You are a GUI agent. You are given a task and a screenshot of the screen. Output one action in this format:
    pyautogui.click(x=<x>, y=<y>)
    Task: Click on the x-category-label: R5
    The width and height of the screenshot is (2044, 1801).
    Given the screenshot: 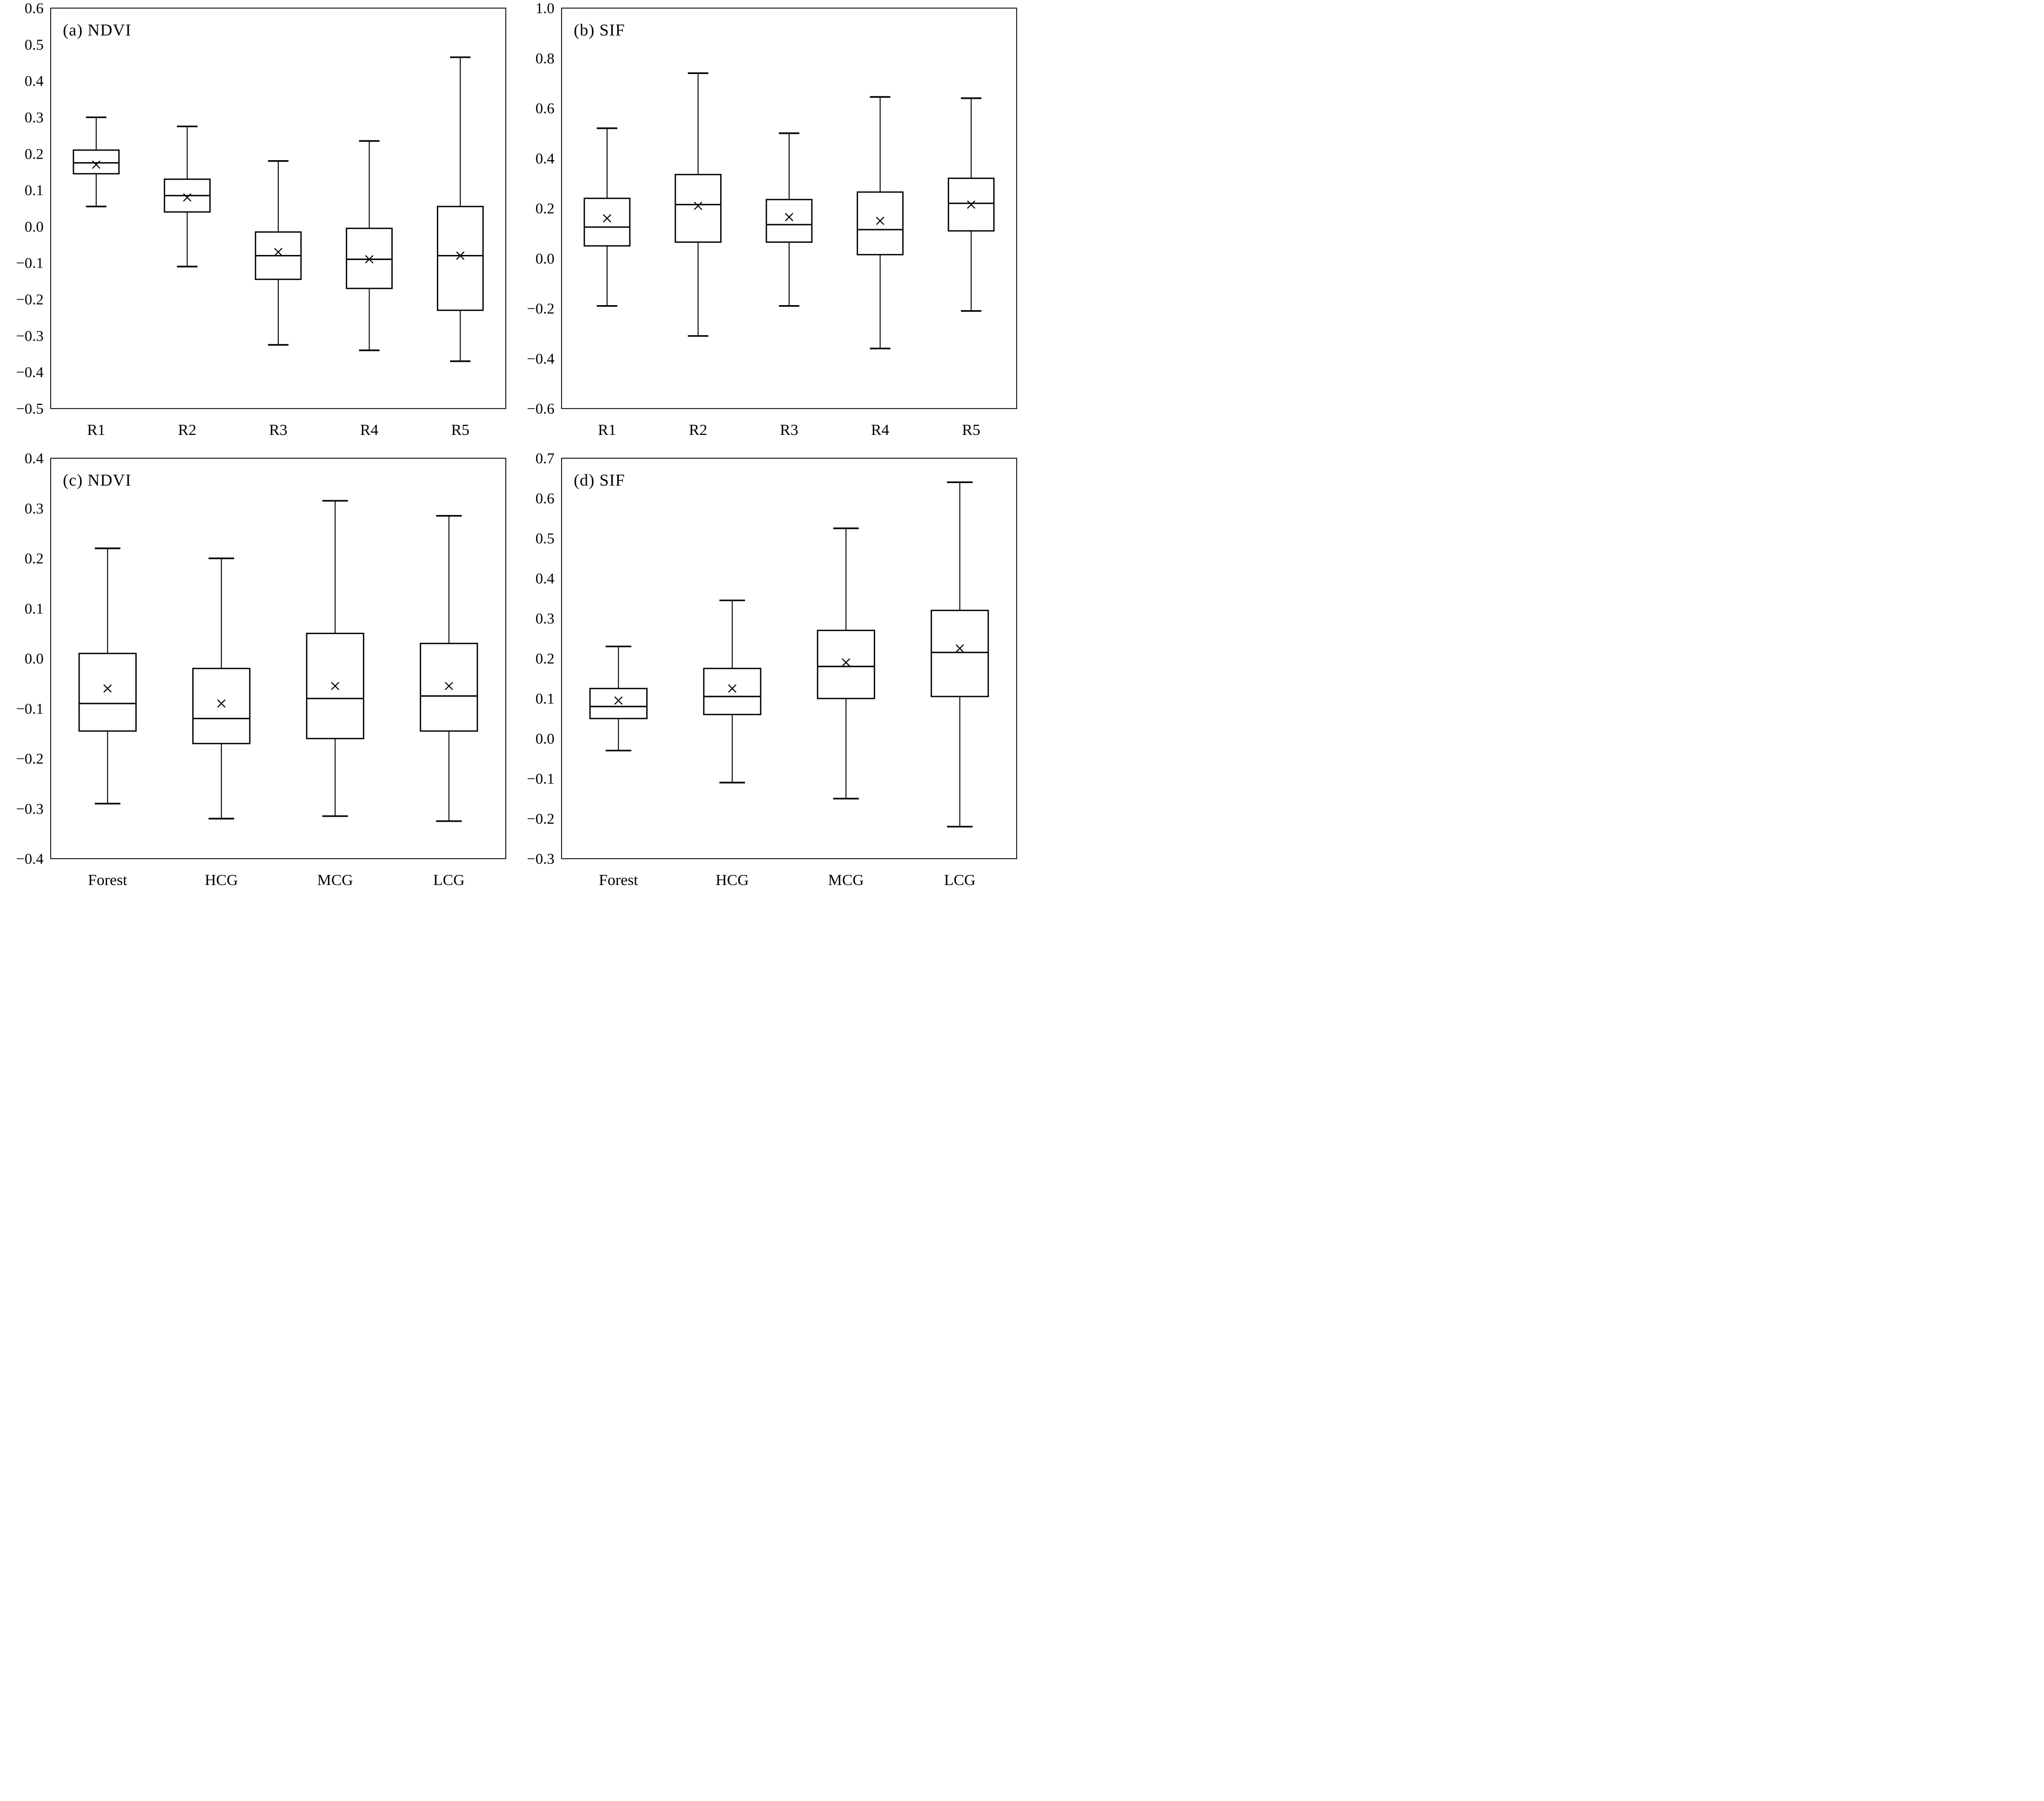 What is the action you would take?
    pyautogui.click(x=460, y=430)
    